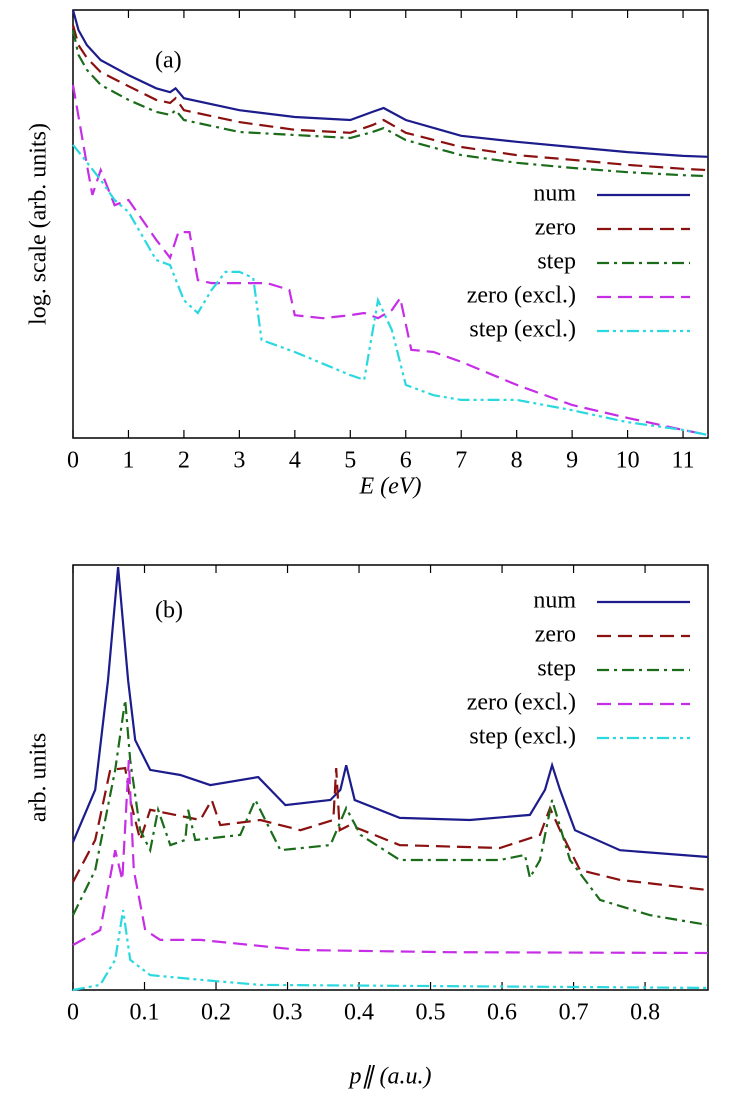 This screenshot has height=1116, width=747. What do you see at coordinates (295, 461) in the screenshot?
I see `x-tick-label: 4` at bounding box center [295, 461].